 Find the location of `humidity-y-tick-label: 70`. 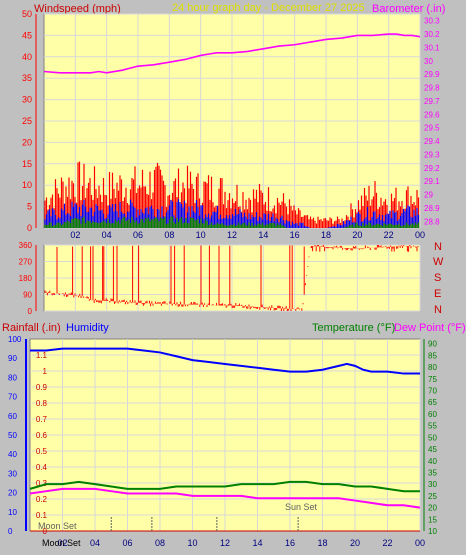

humidity-y-tick-label: 70 is located at coordinates (12, 397).